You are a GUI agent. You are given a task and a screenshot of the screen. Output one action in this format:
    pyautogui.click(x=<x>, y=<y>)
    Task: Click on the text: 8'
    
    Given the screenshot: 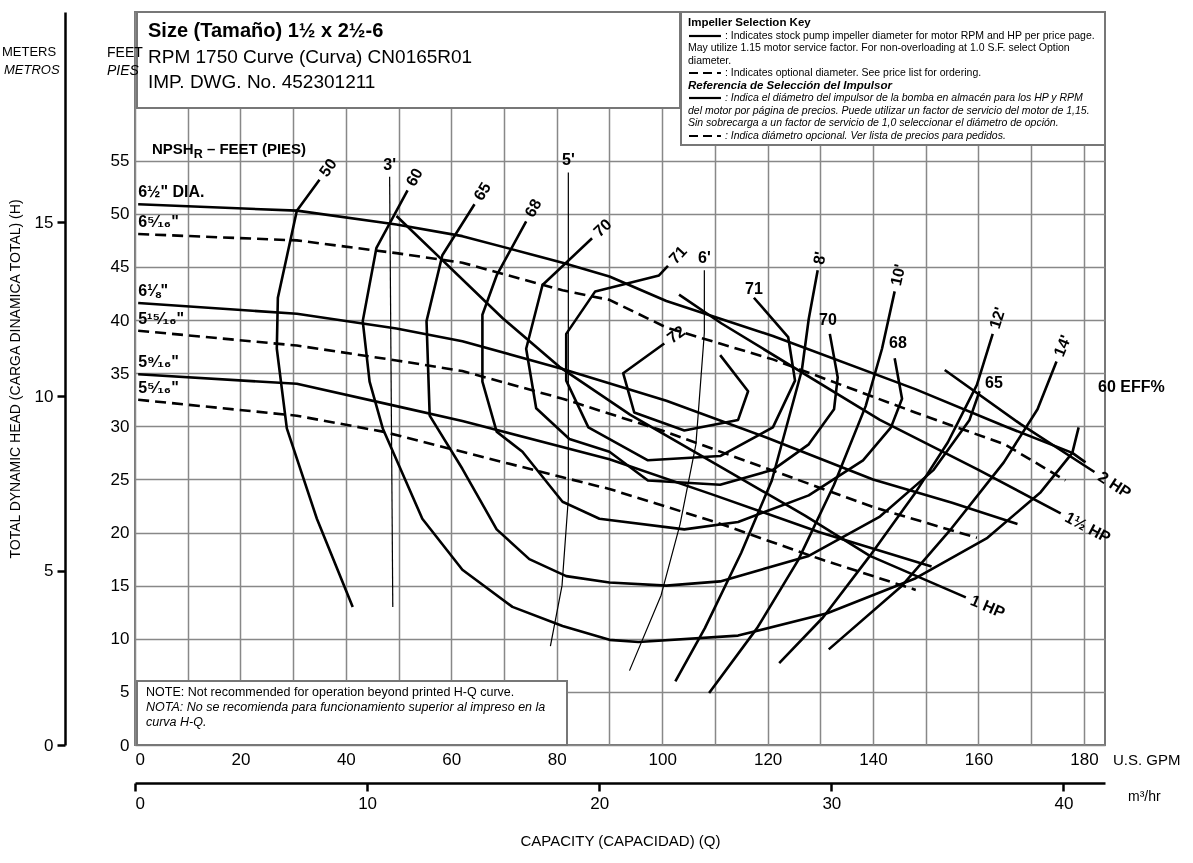 What is the action you would take?
    pyautogui.click(x=819, y=258)
    